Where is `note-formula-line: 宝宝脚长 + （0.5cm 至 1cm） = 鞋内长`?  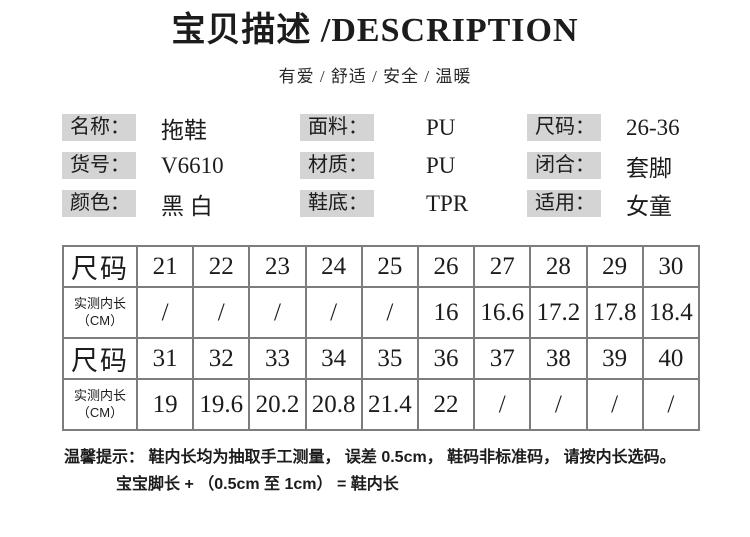
note-formula-line: 宝宝脚长 + （0.5cm 至 1cm） = 鞋内长 is located at coordinates (257, 484).